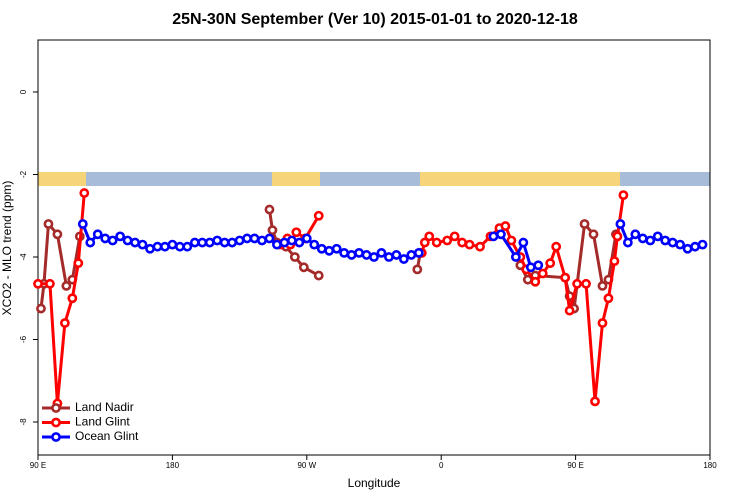 The width and height of the screenshot is (750, 500). Describe the element at coordinates (441, 465) in the screenshot. I see `x-tick-label: 0` at that location.